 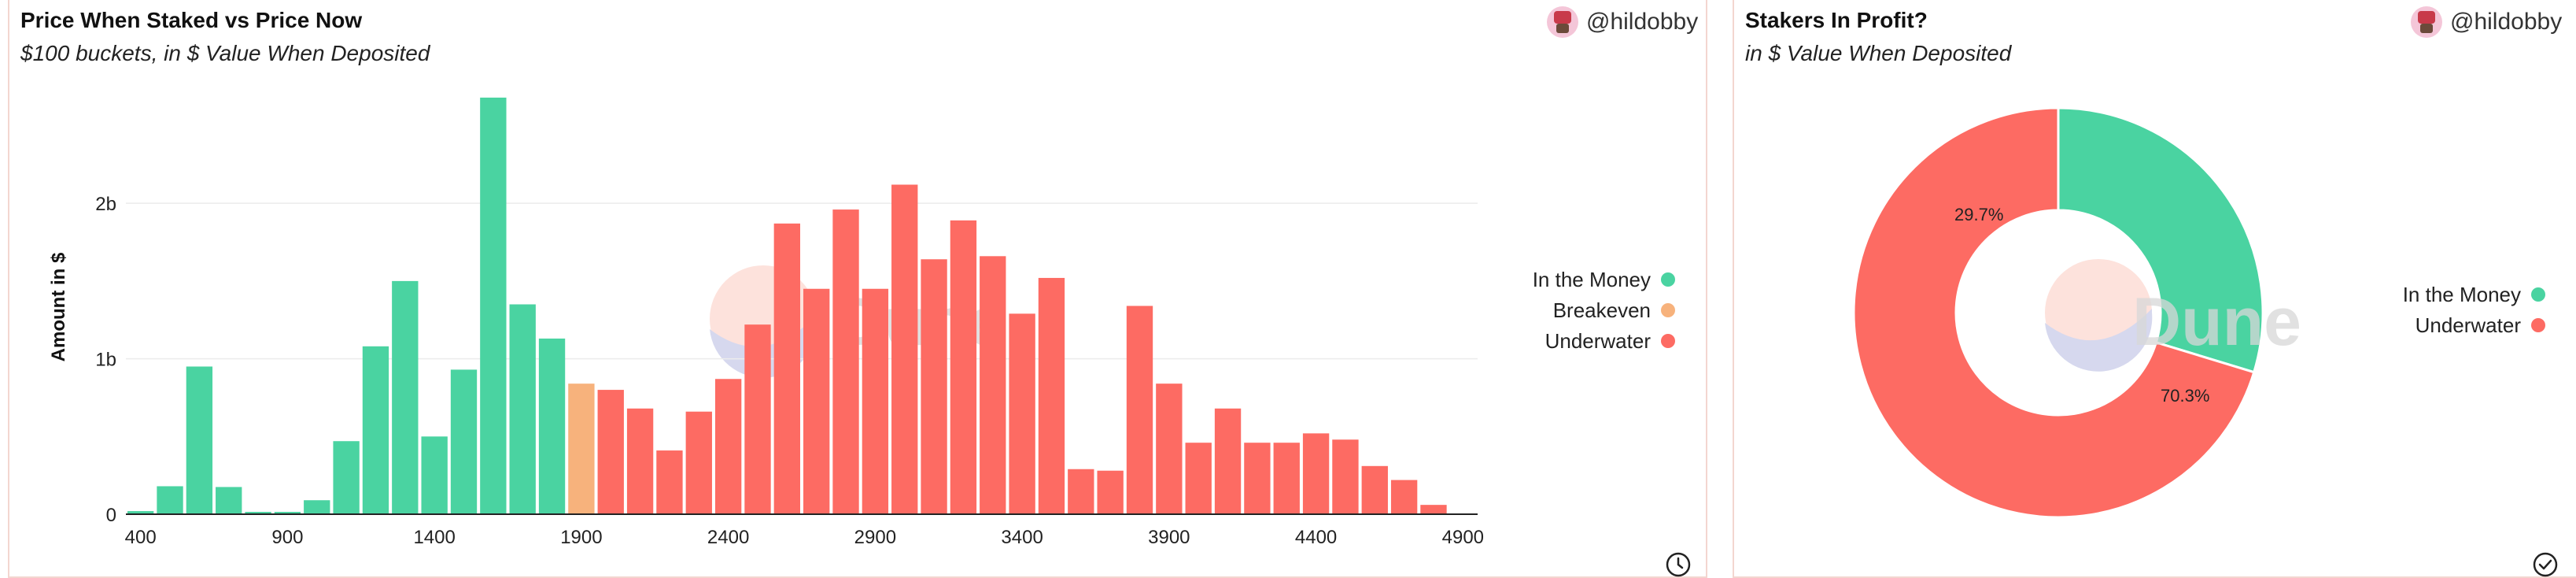 I want to click on donut-slice-labels: 29.7% 70.3%, so click(x=2081, y=305).